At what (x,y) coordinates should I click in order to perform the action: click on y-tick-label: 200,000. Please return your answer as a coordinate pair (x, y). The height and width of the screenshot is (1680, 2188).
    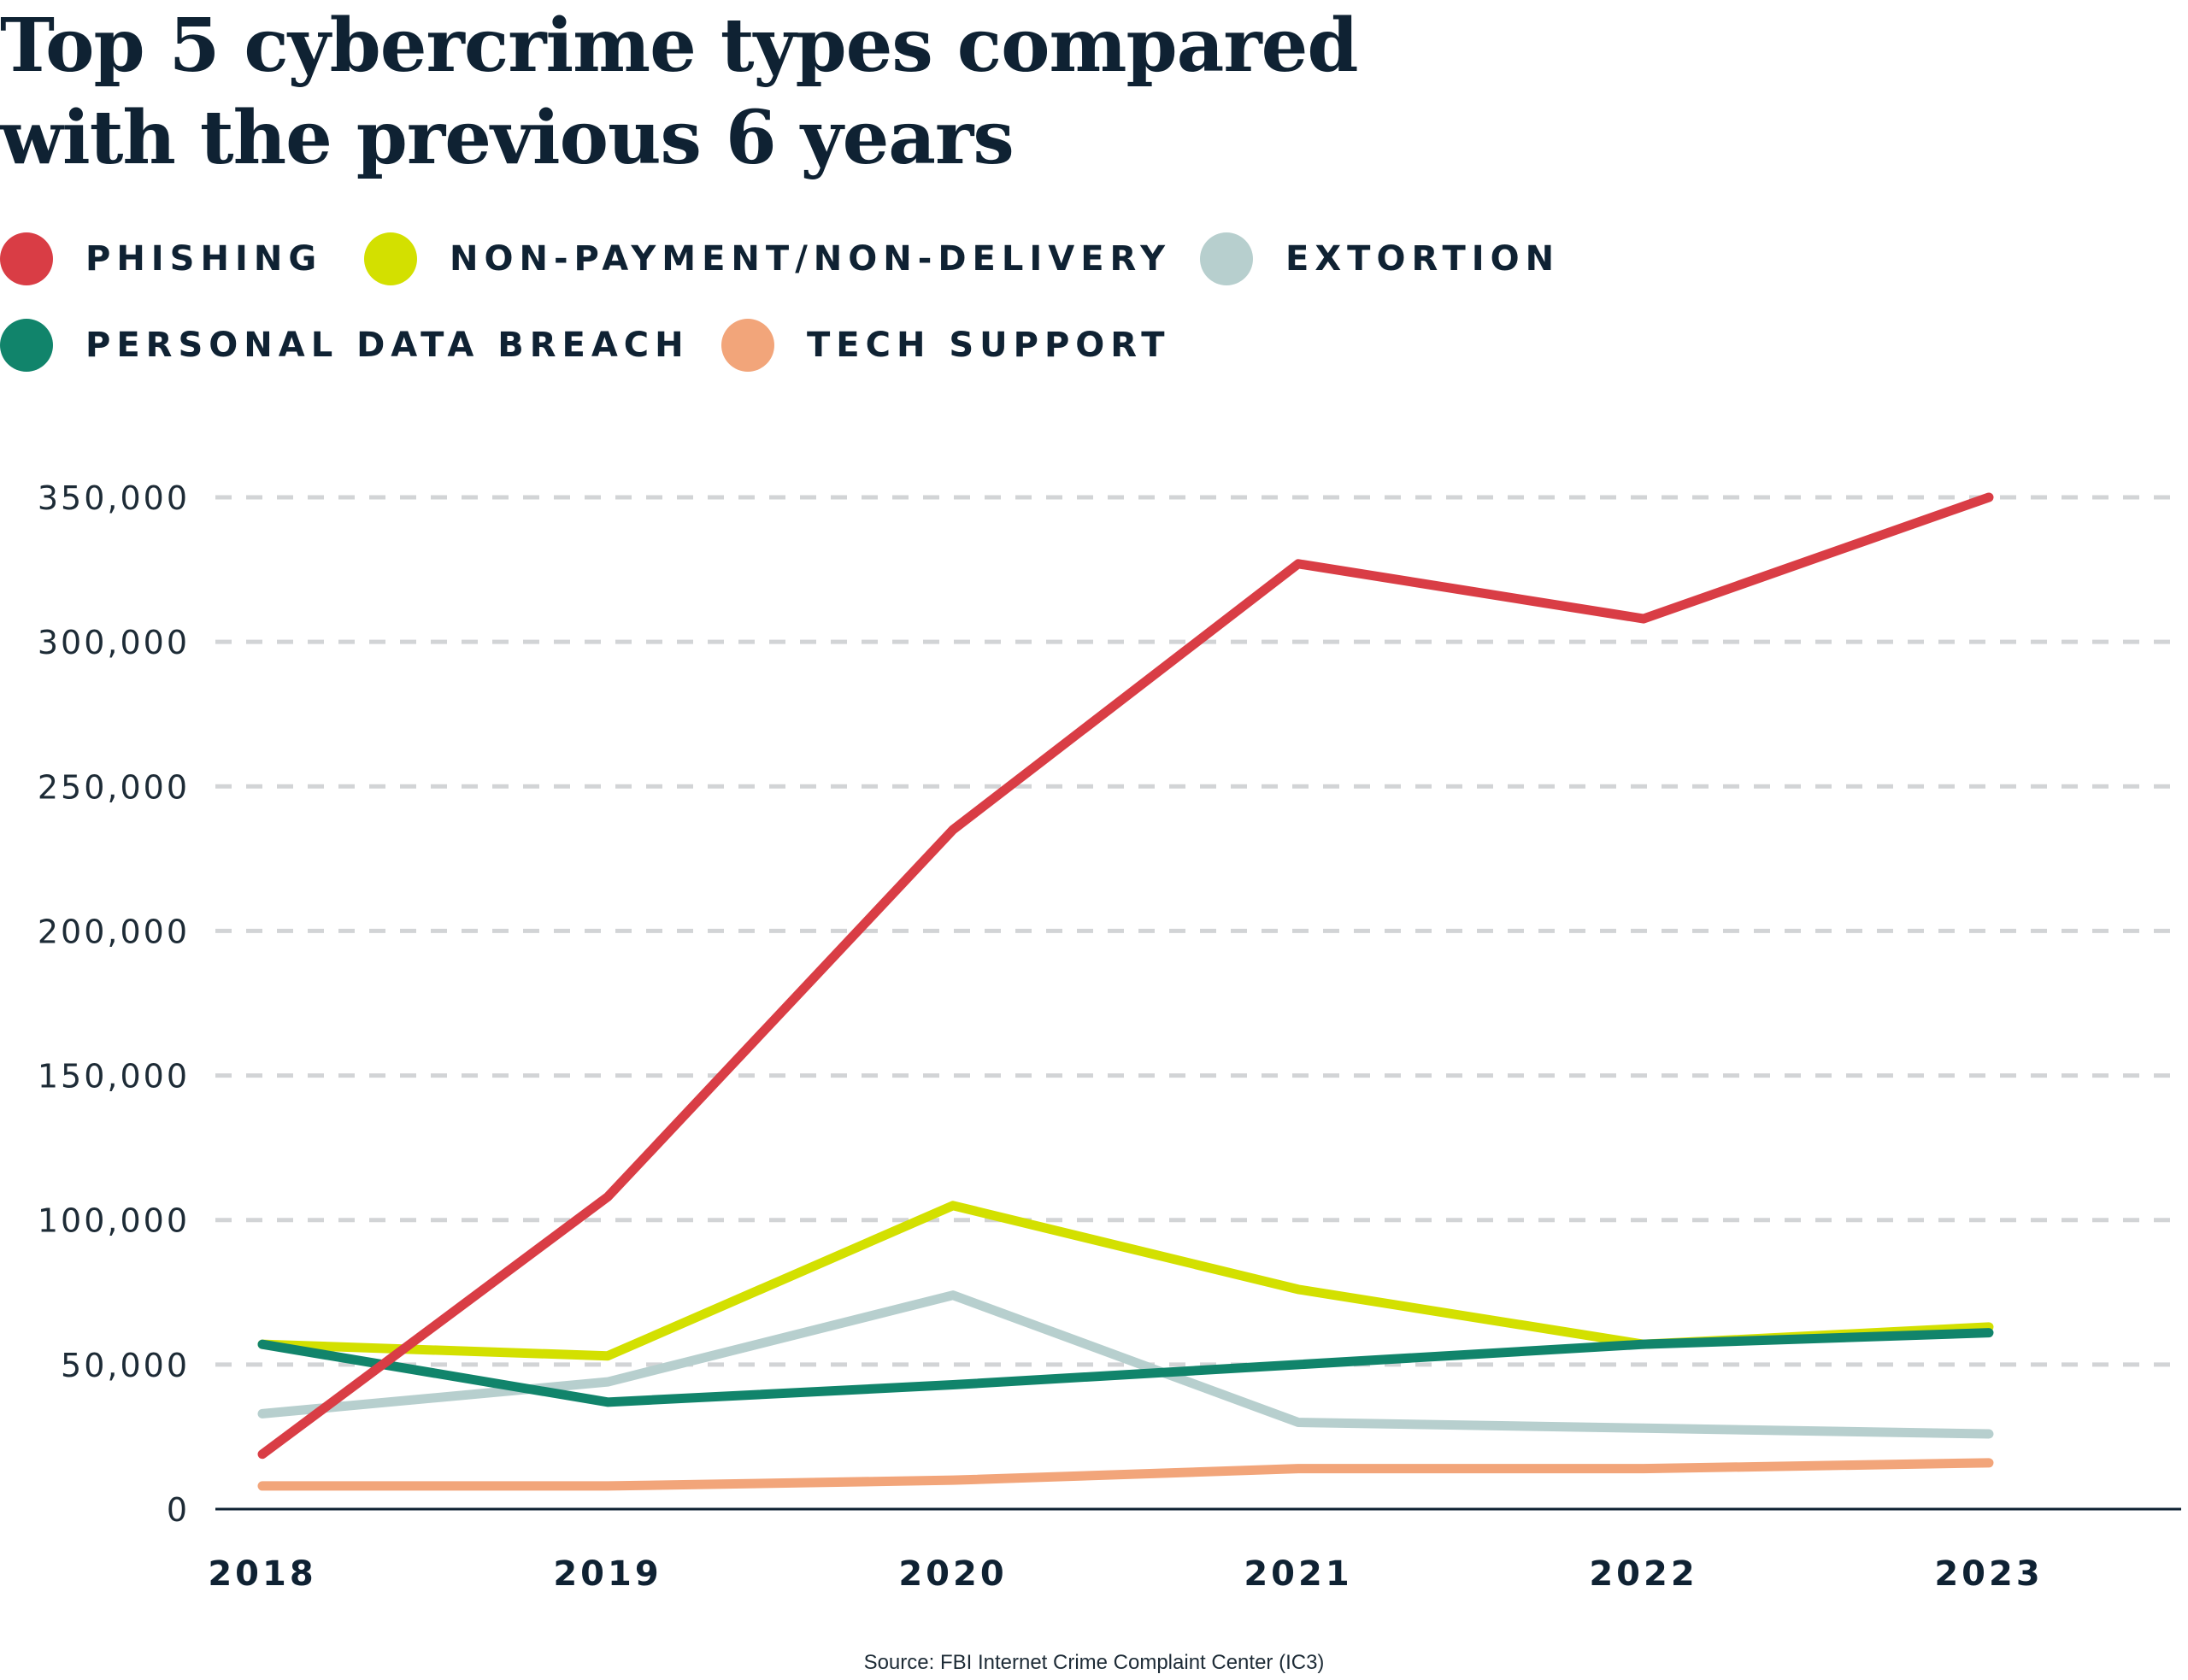
    Looking at the image, I should click on (114, 931).